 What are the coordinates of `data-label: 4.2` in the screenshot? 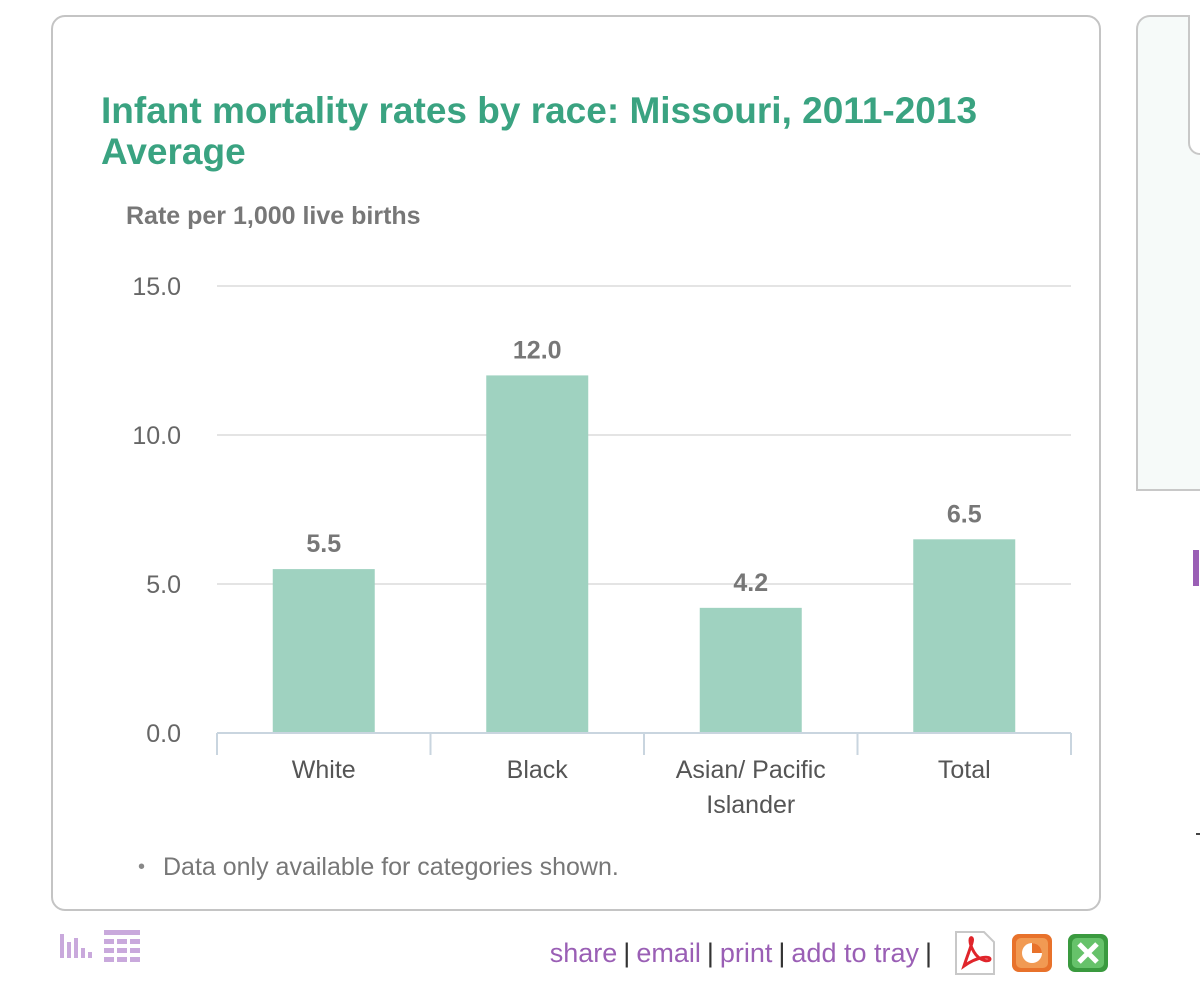 It's located at (750, 583).